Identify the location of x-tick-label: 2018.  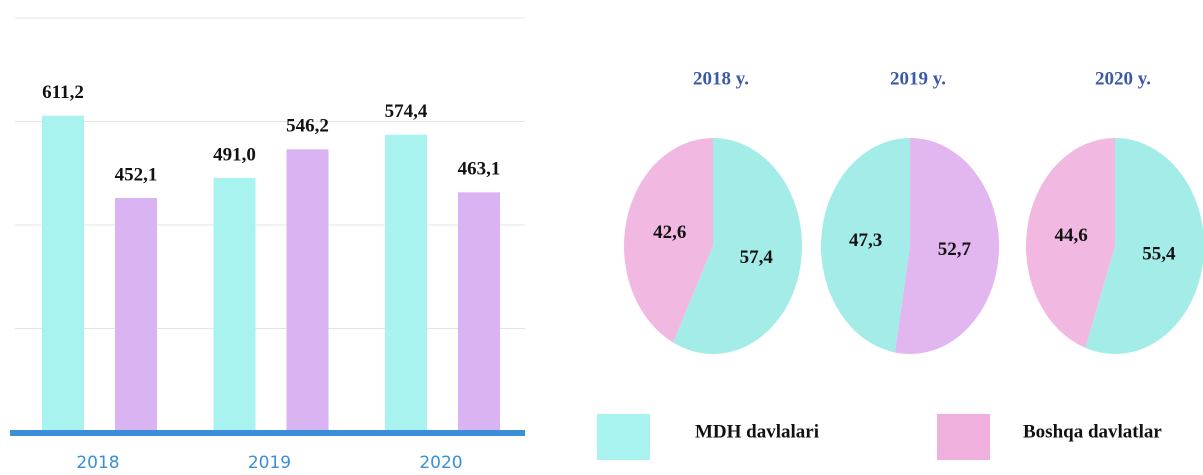
(97, 463).